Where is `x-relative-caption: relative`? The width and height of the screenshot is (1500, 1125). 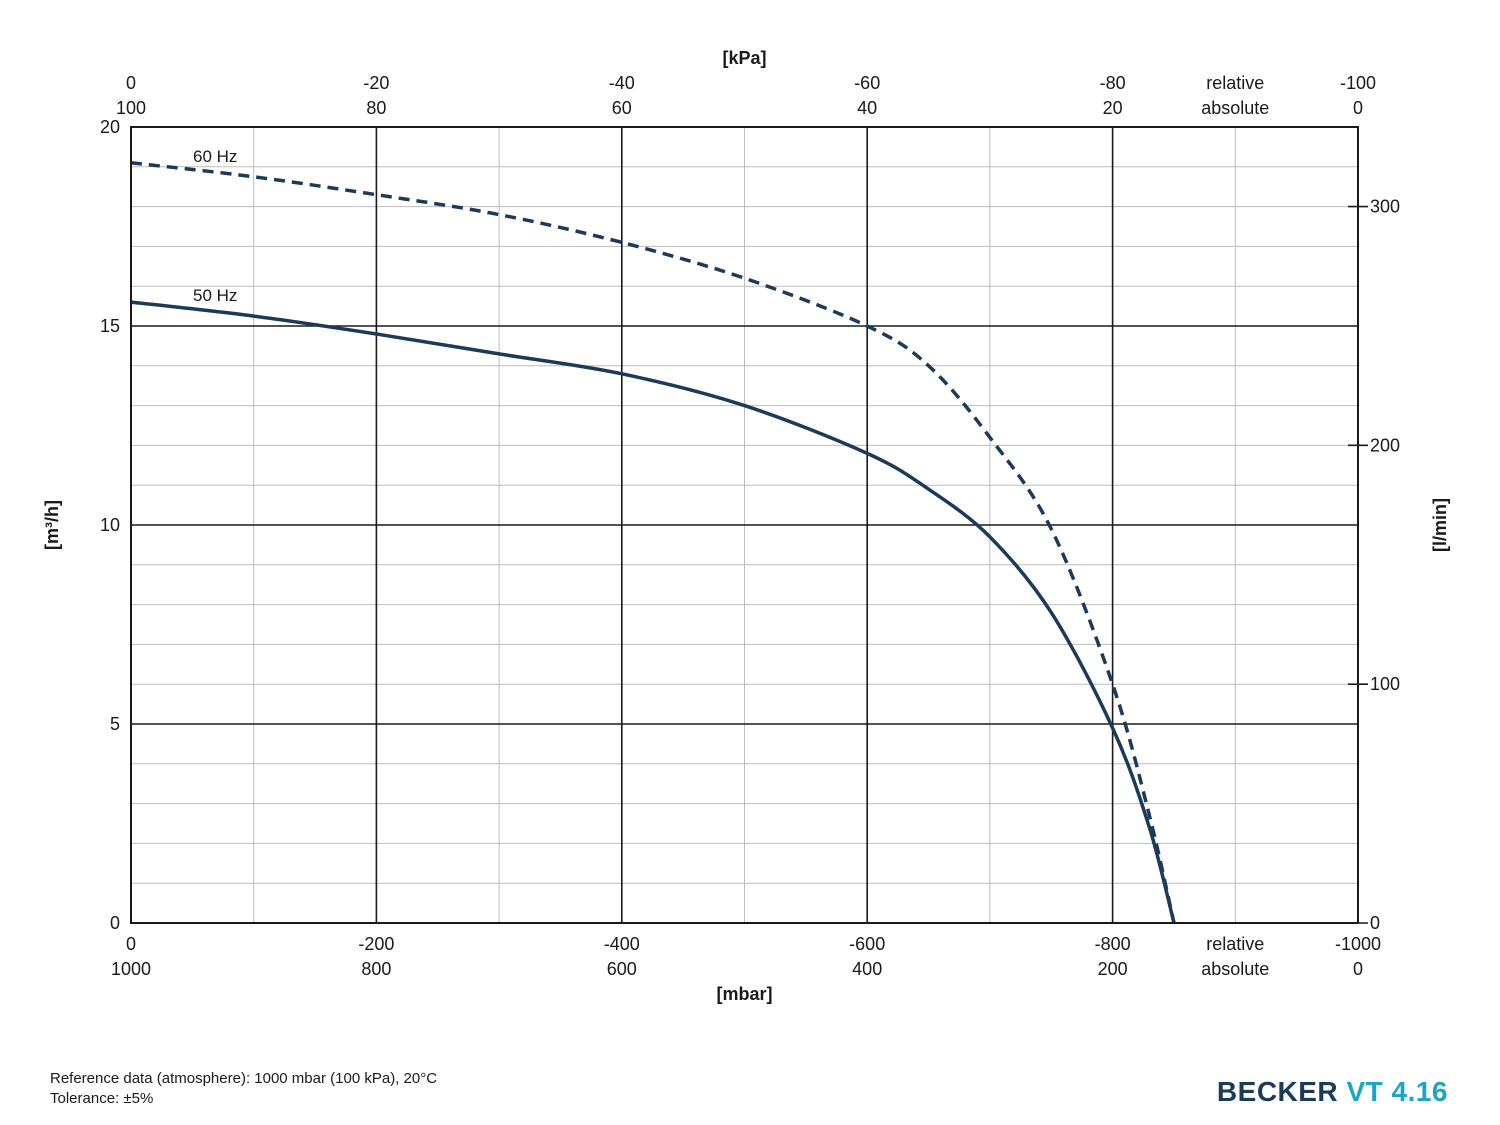 x-relative-caption: relative is located at coordinates (1235, 944).